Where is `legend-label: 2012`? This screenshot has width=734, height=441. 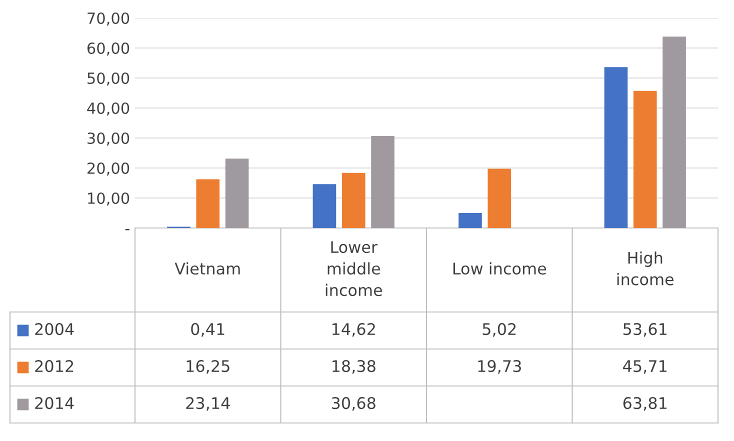
legend-label: 2012 is located at coordinates (54, 366).